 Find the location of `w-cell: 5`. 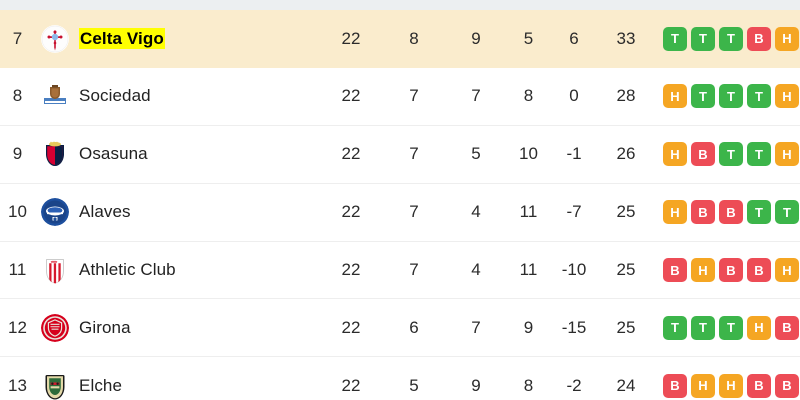

w-cell: 5 is located at coordinates (414, 385).